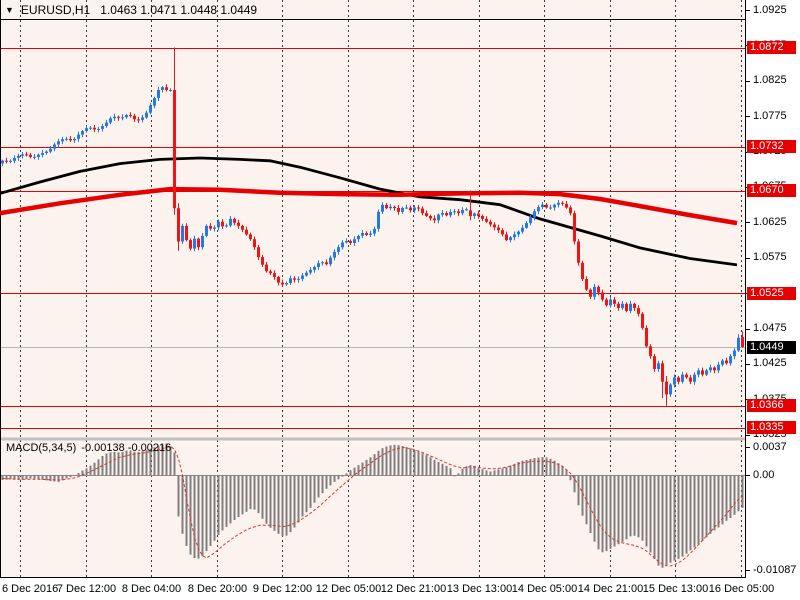  I want to click on symbol-marker-icon: ▼, so click(9, 10).